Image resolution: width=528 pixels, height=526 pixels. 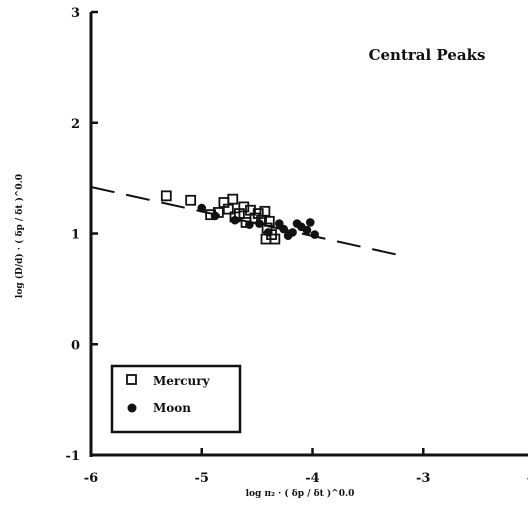 I want to click on legend-moon-marker, so click(x=132, y=408).